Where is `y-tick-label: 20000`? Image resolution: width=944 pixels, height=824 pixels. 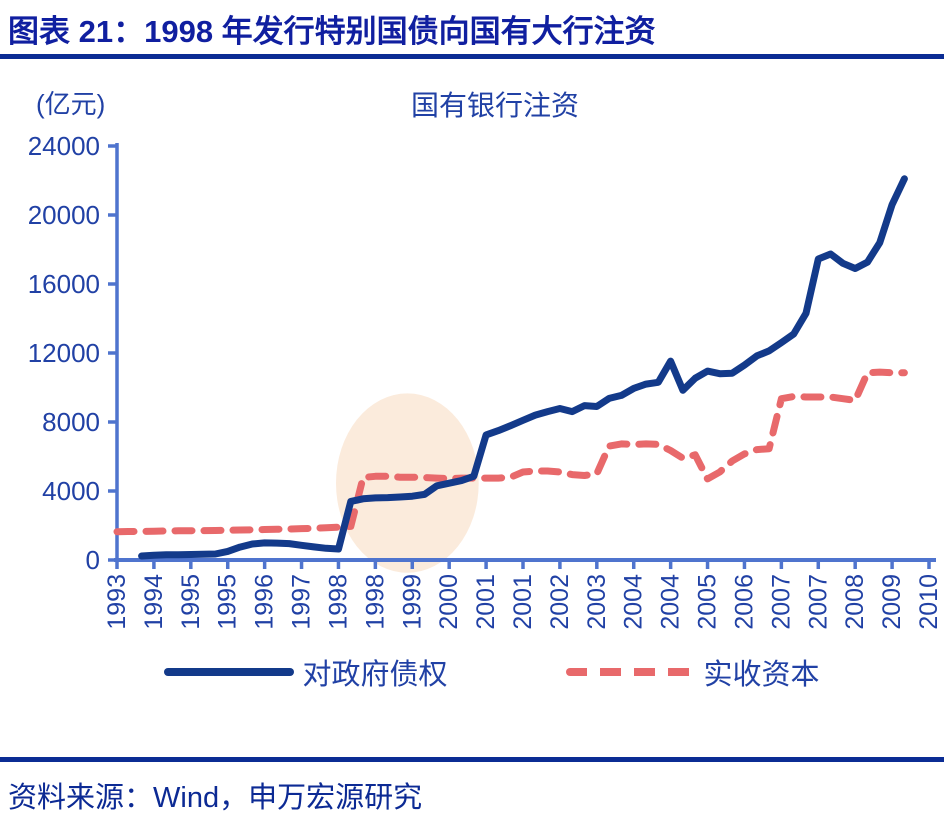
y-tick-label: 20000 is located at coordinates (64, 215).